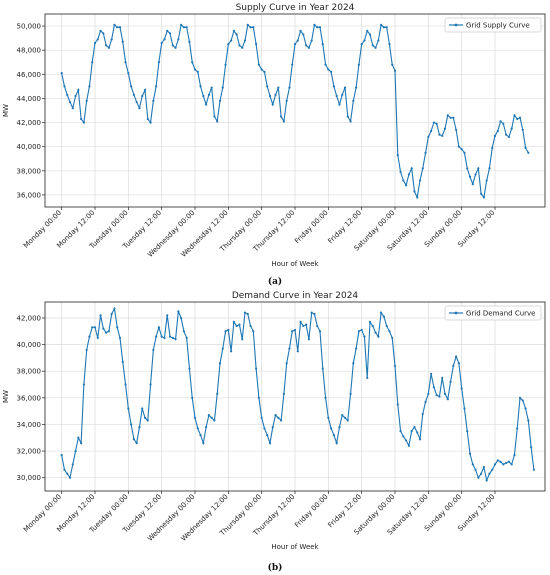 This screenshot has height=575, width=550. Describe the element at coordinates (29, 345) in the screenshot. I see `y-tick-label: 40,000` at that location.